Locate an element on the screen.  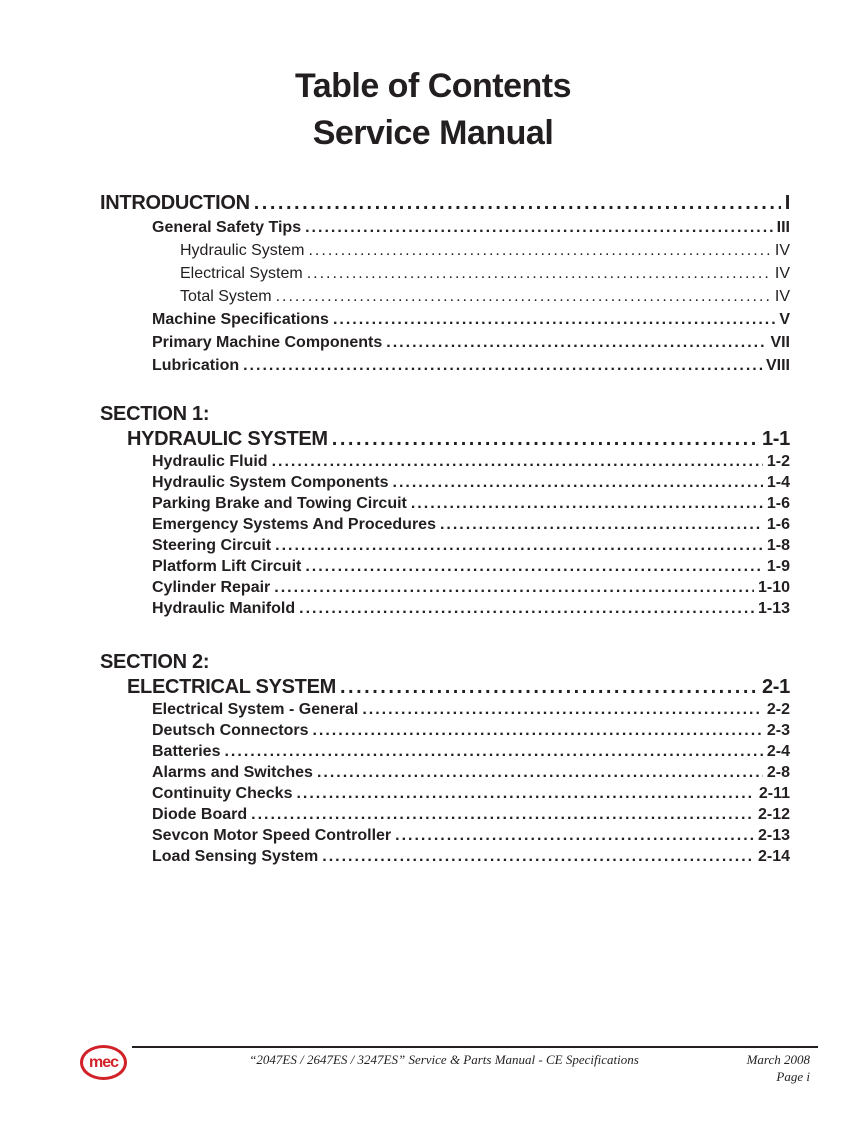
toc-entry: Alarms and Switches 2-8 is located at coordinates (445, 772).